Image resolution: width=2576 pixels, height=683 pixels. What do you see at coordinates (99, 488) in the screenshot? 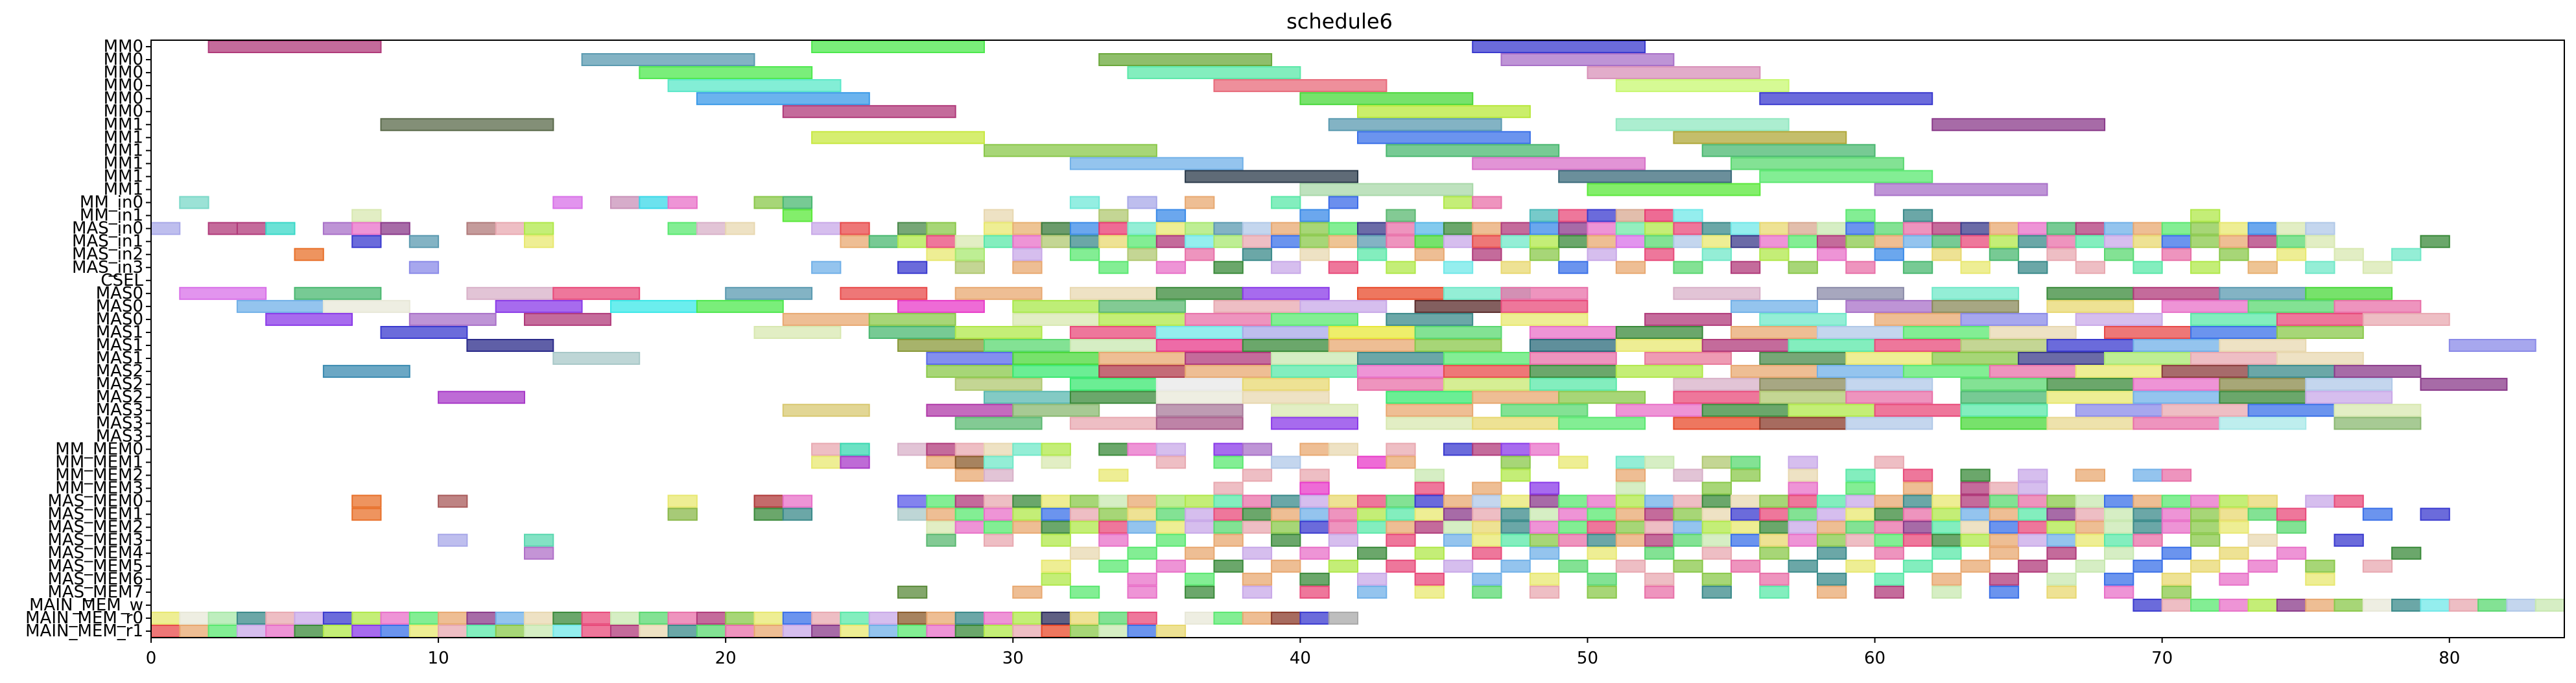
I see `y-tick-label: MM_MEM3` at bounding box center [99, 488].